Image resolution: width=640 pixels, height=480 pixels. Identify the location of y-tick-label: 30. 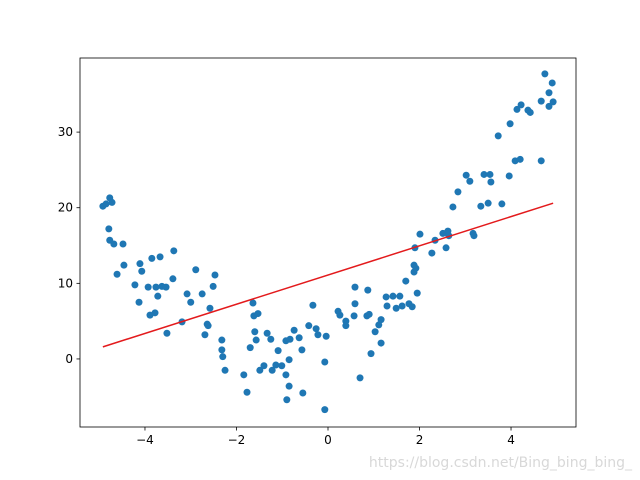
(65, 132).